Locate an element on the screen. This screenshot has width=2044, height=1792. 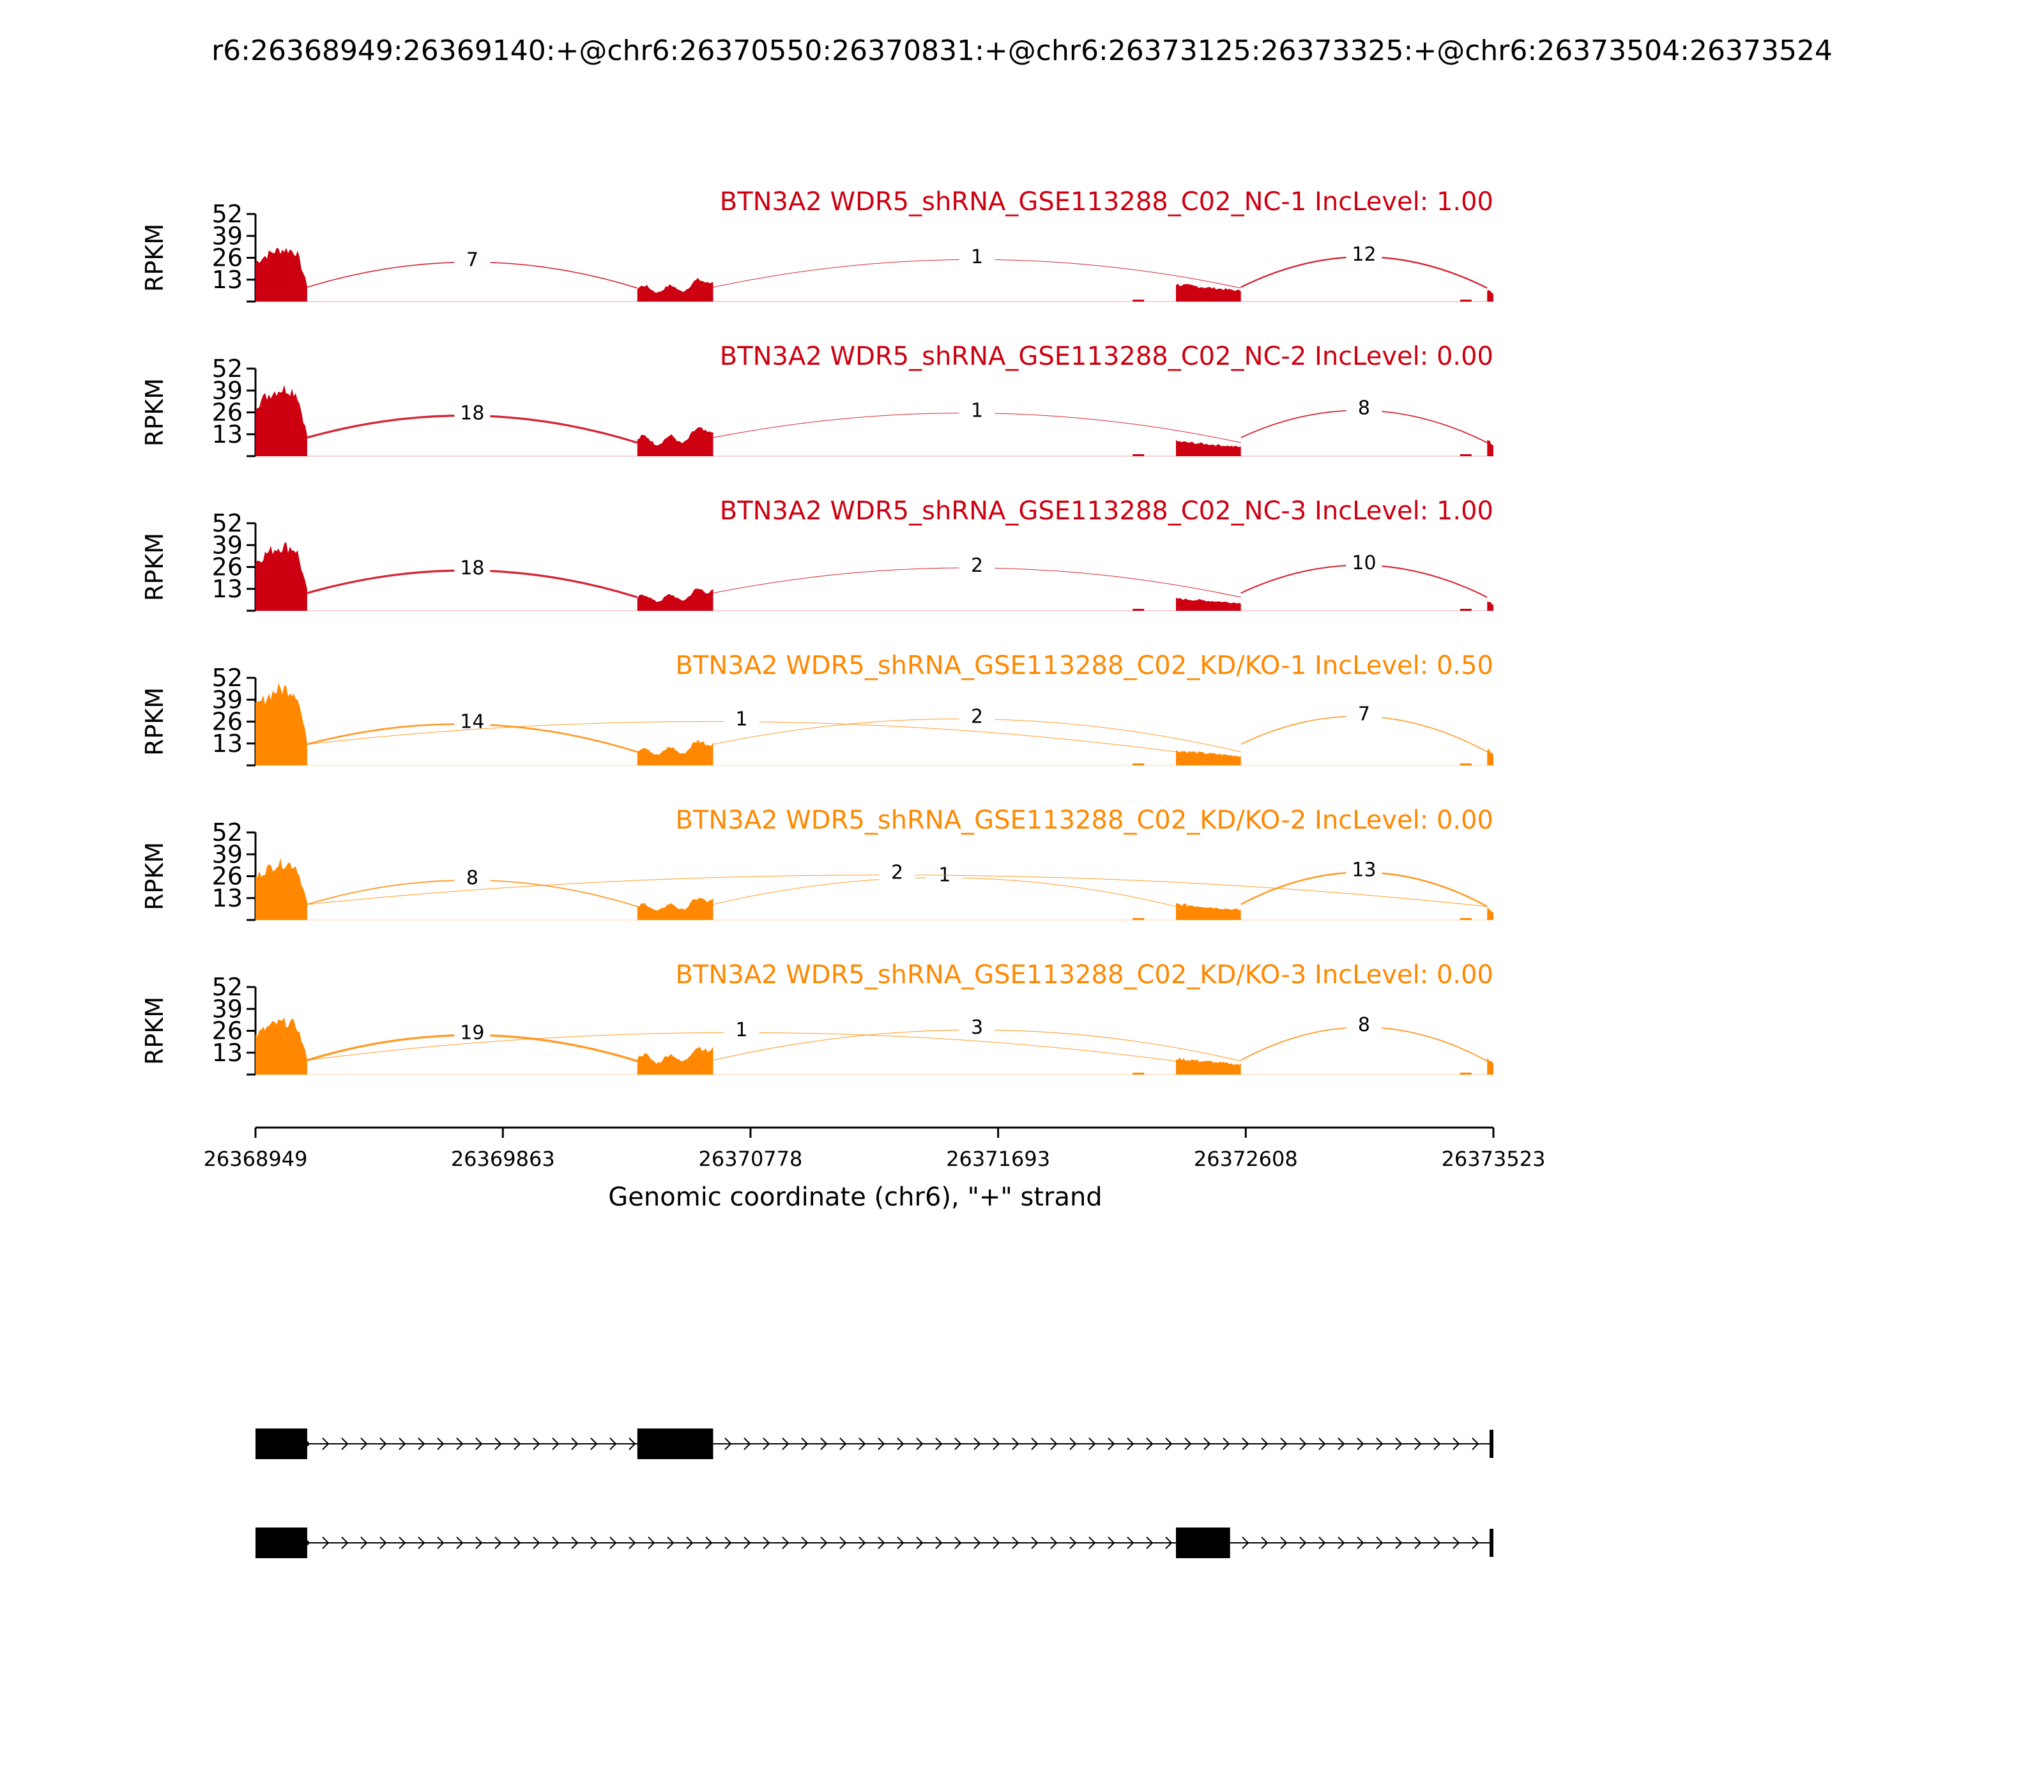
x-tick-label: 26370778 is located at coordinates (751, 1159).